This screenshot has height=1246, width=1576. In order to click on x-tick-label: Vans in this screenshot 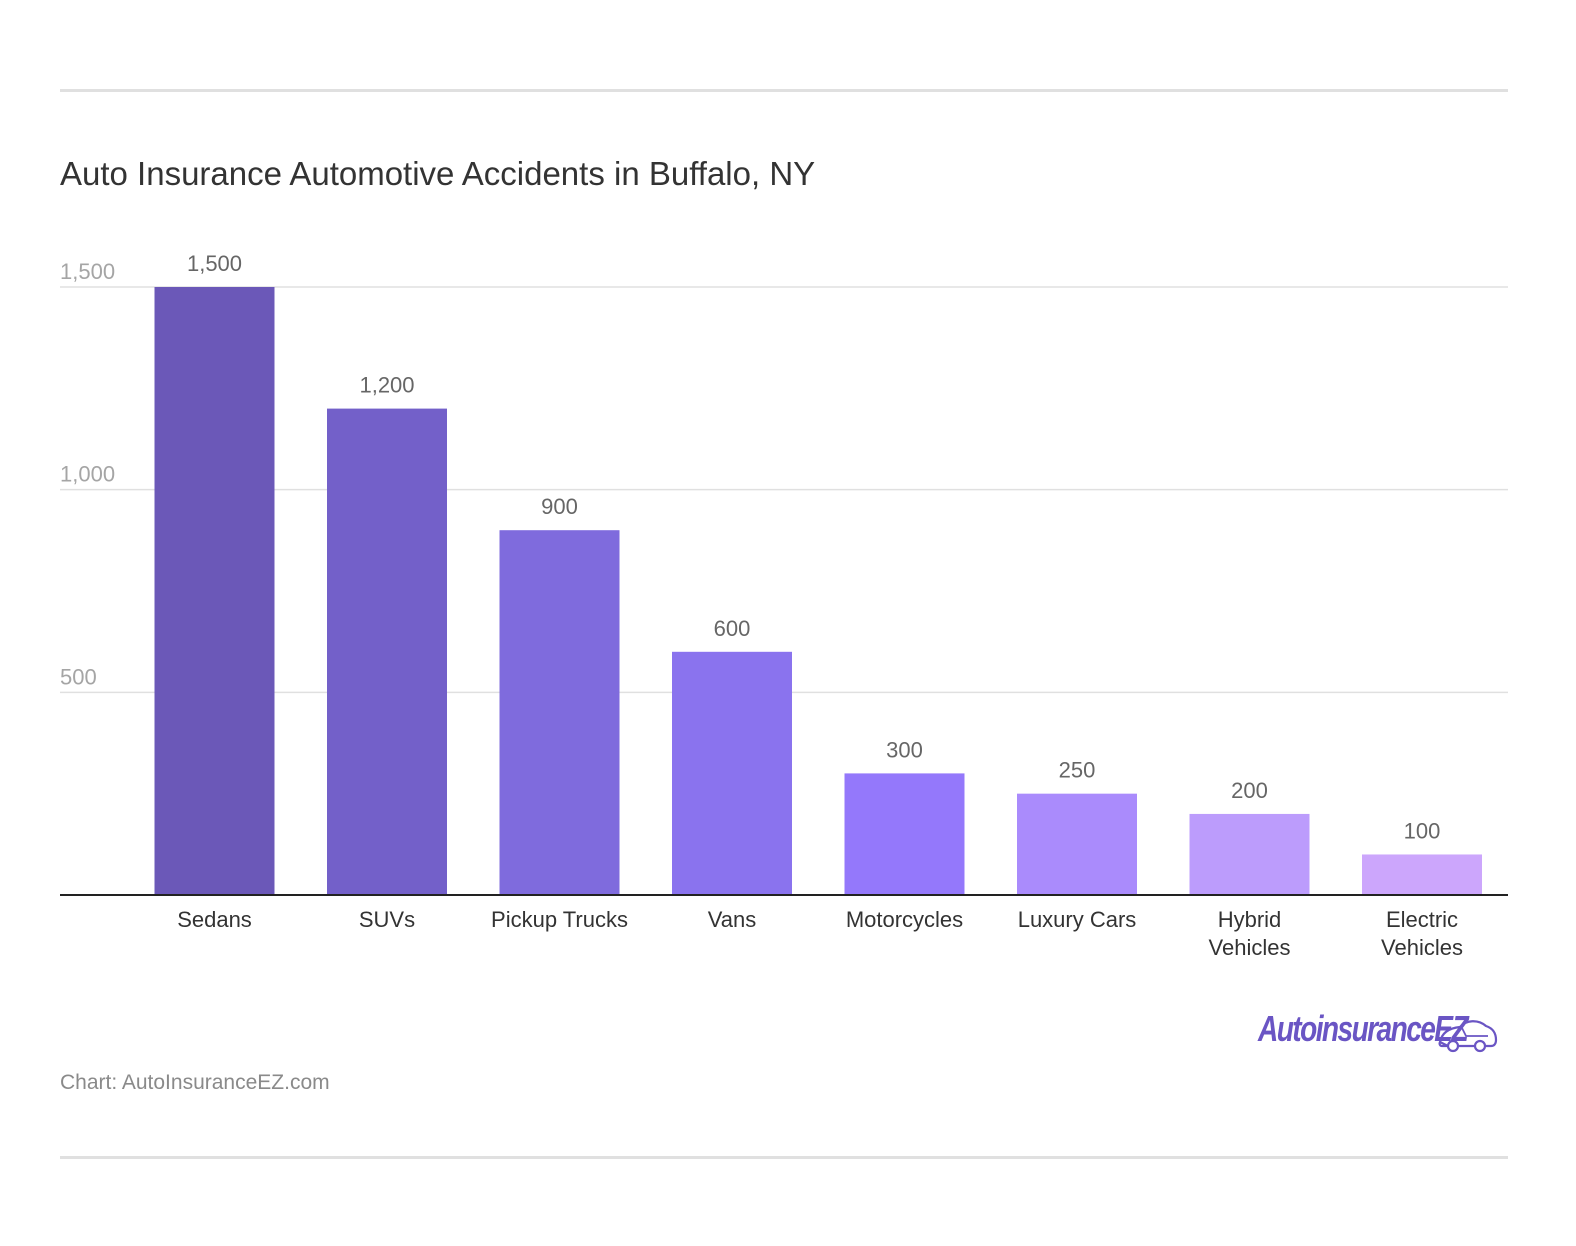, I will do `click(732, 919)`.